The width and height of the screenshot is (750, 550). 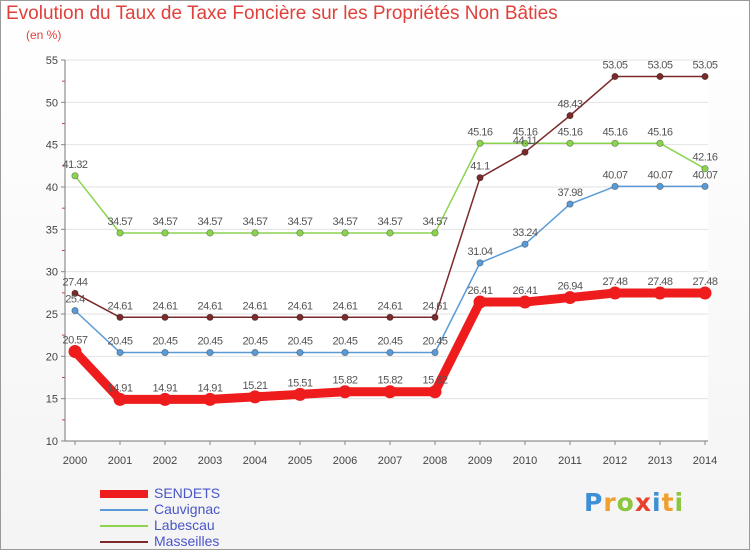 I want to click on y-tick-label: 30, so click(x=52, y=273).